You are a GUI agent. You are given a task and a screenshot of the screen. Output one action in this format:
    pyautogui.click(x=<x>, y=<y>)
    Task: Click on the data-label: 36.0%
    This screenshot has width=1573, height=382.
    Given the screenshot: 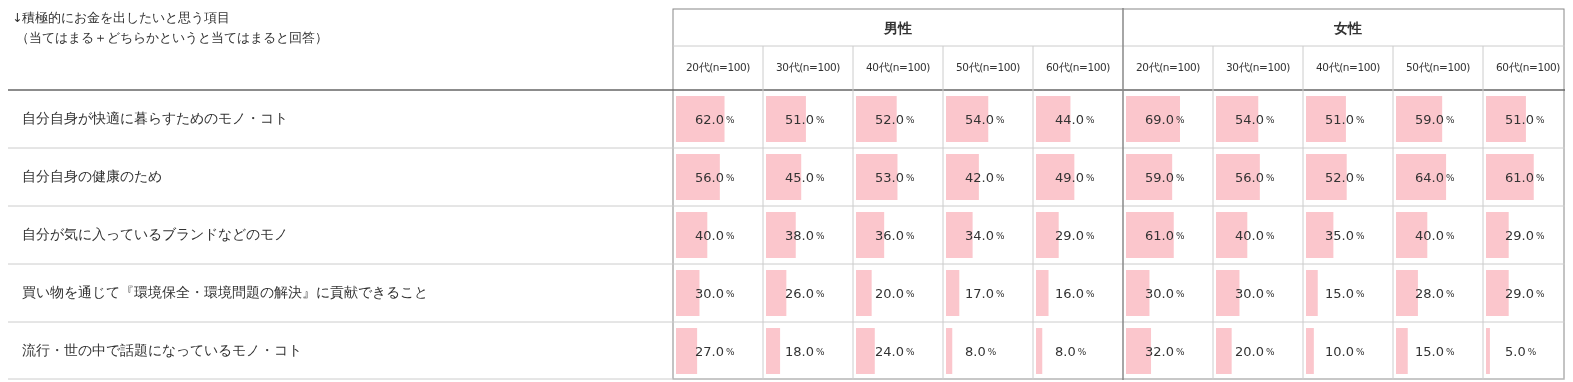 What is the action you would take?
    pyautogui.click(x=895, y=235)
    